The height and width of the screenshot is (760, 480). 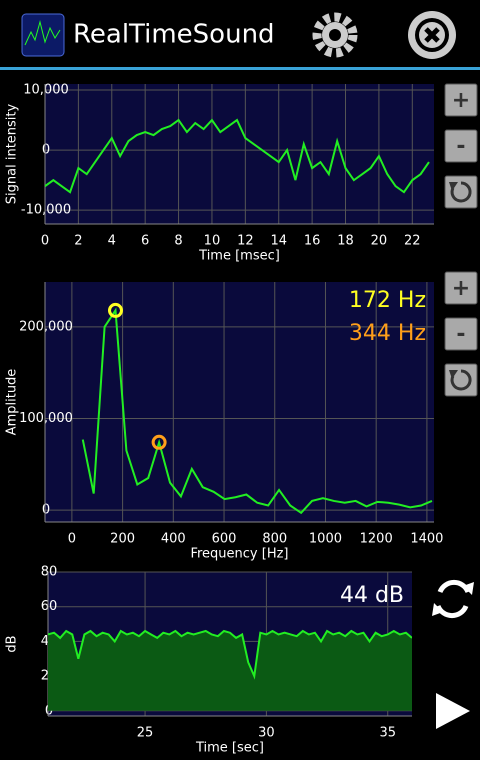 I want to click on x-tick-label: 10, so click(x=212, y=241).